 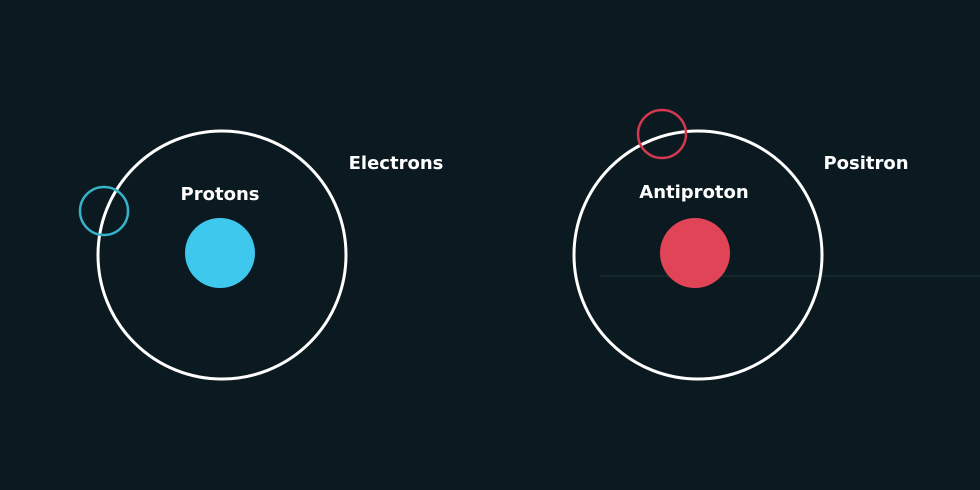 What do you see at coordinates (695, 253) in the screenshot?
I see `antiproton-nucleus` at bounding box center [695, 253].